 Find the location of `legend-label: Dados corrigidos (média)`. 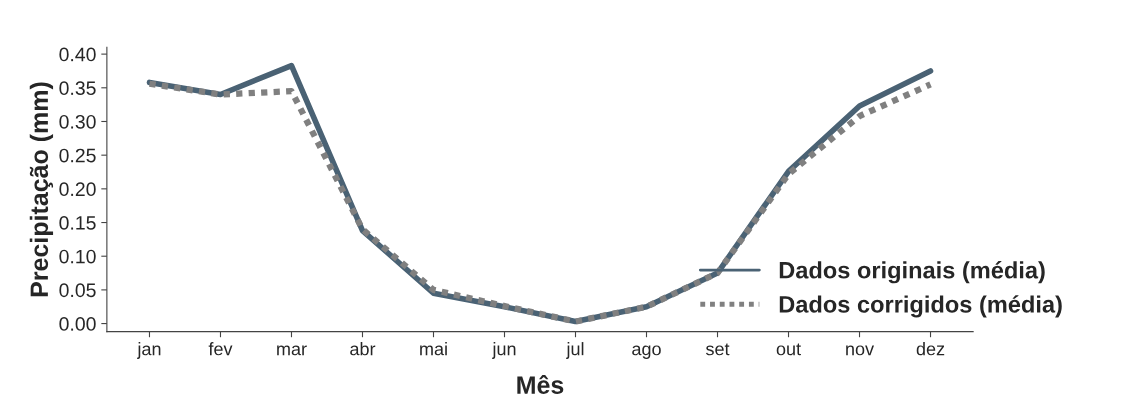

legend-label: Dados corrigidos (média) is located at coordinates (920, 306).